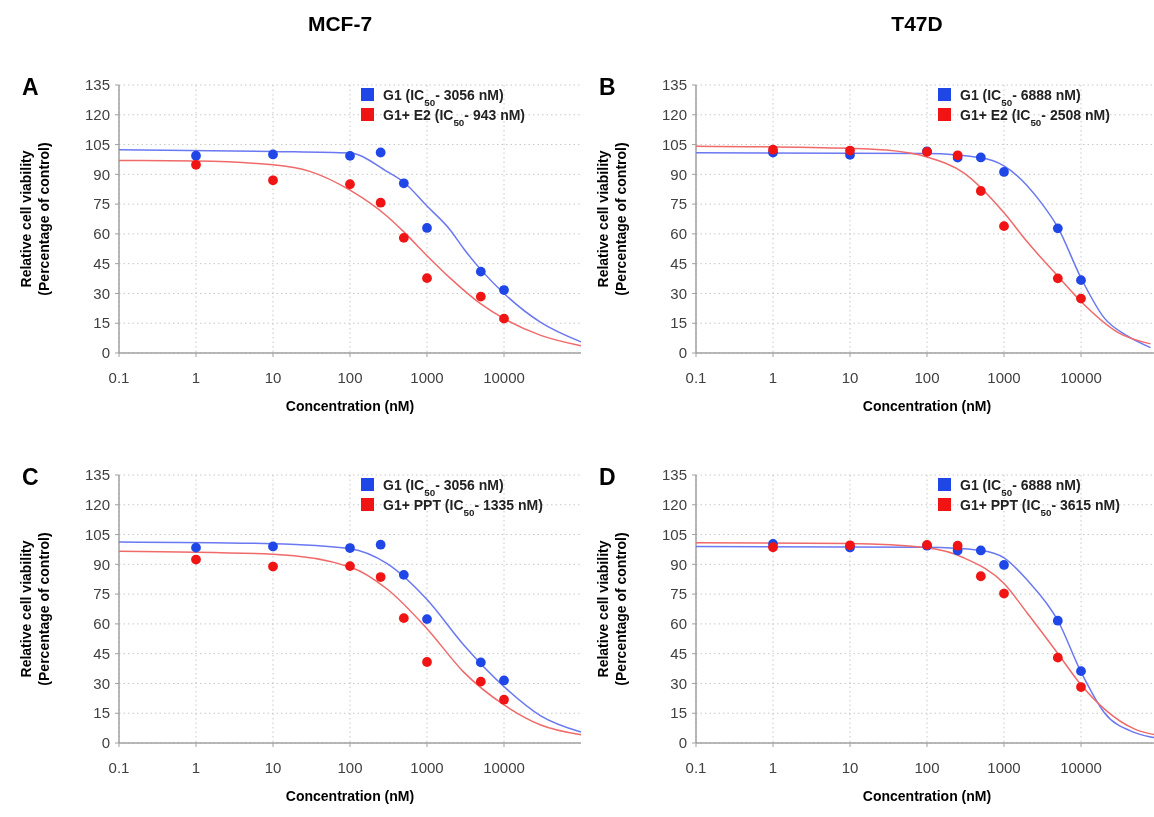  What do you see at coordinates (463, 507) in the screenshot?
I see `legend-label: G1+ PPT (IC$_{50}$- 1335 nM)` at bounding box center [463, 507].